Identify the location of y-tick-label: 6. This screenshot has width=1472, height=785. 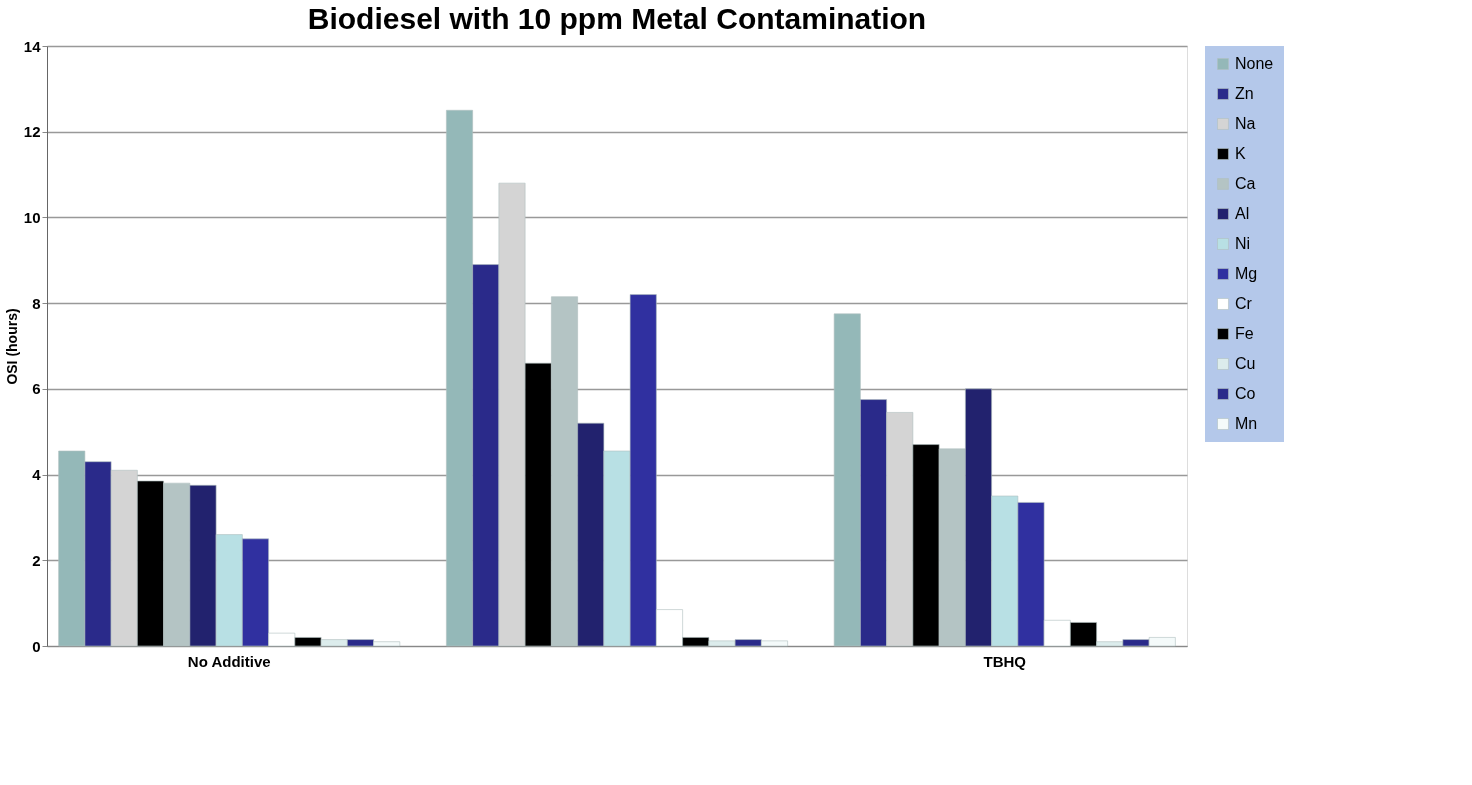
(36, 389).